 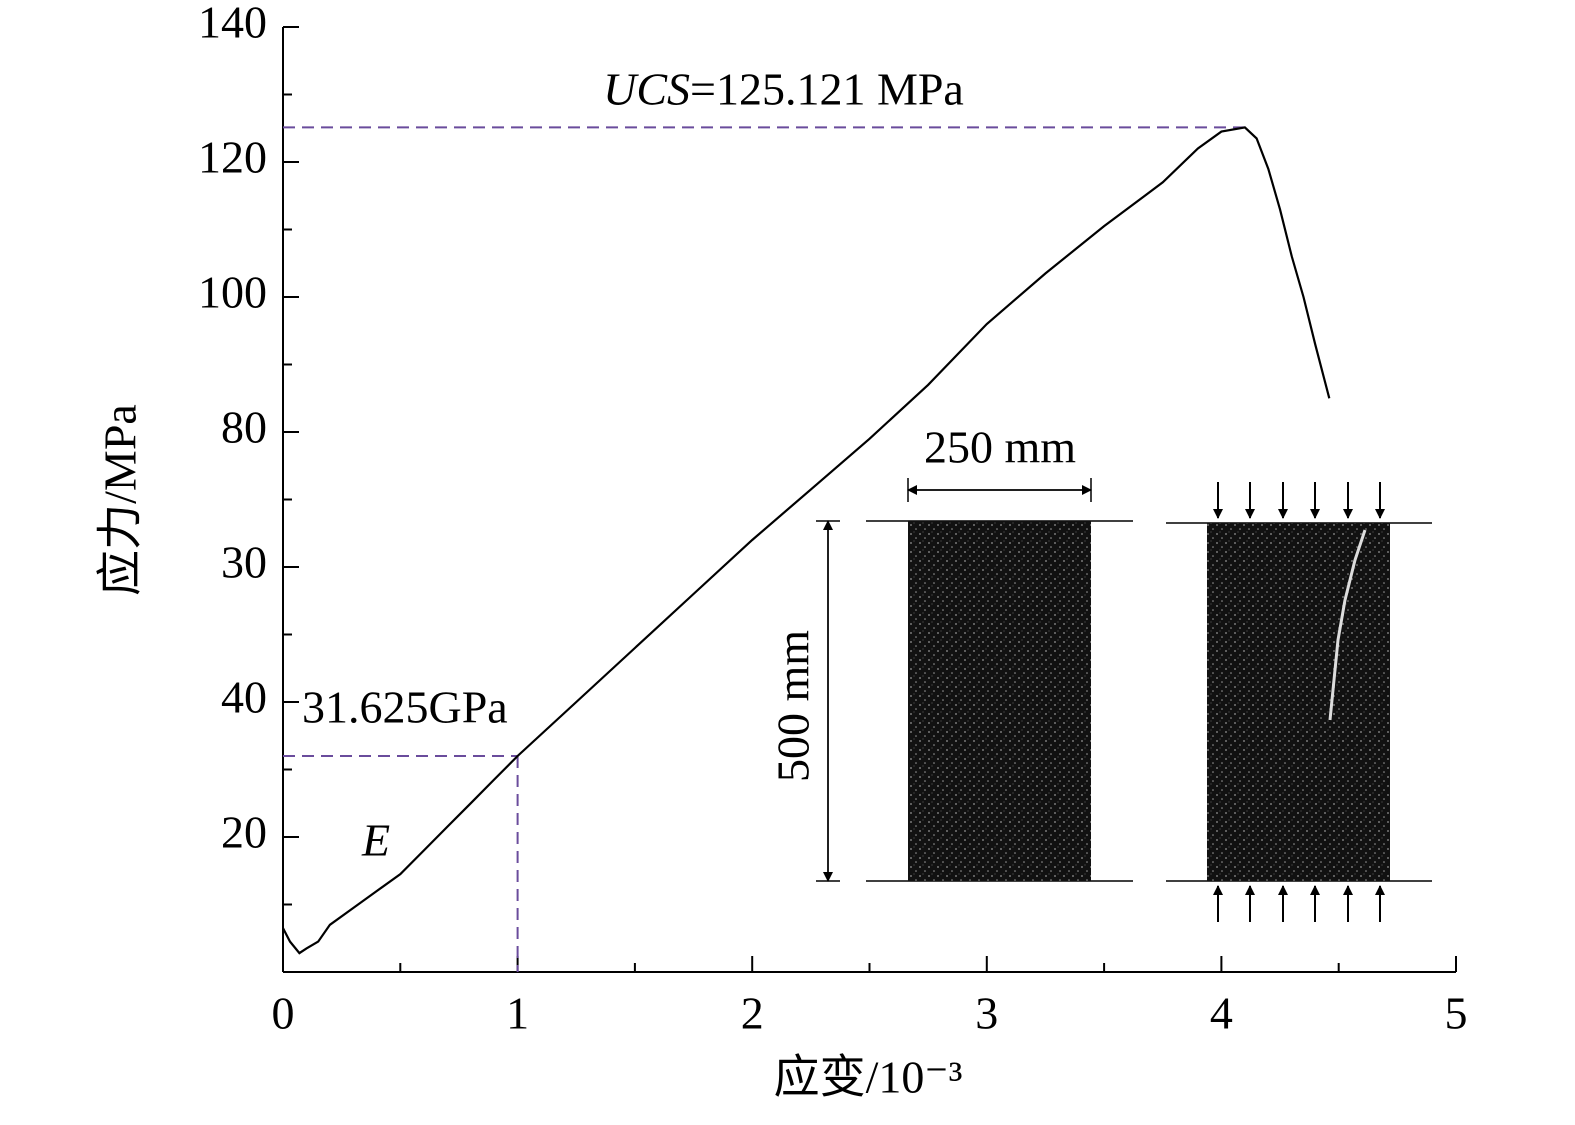 I want to click on y-tick-label: 20, so click(x=244, y=832).